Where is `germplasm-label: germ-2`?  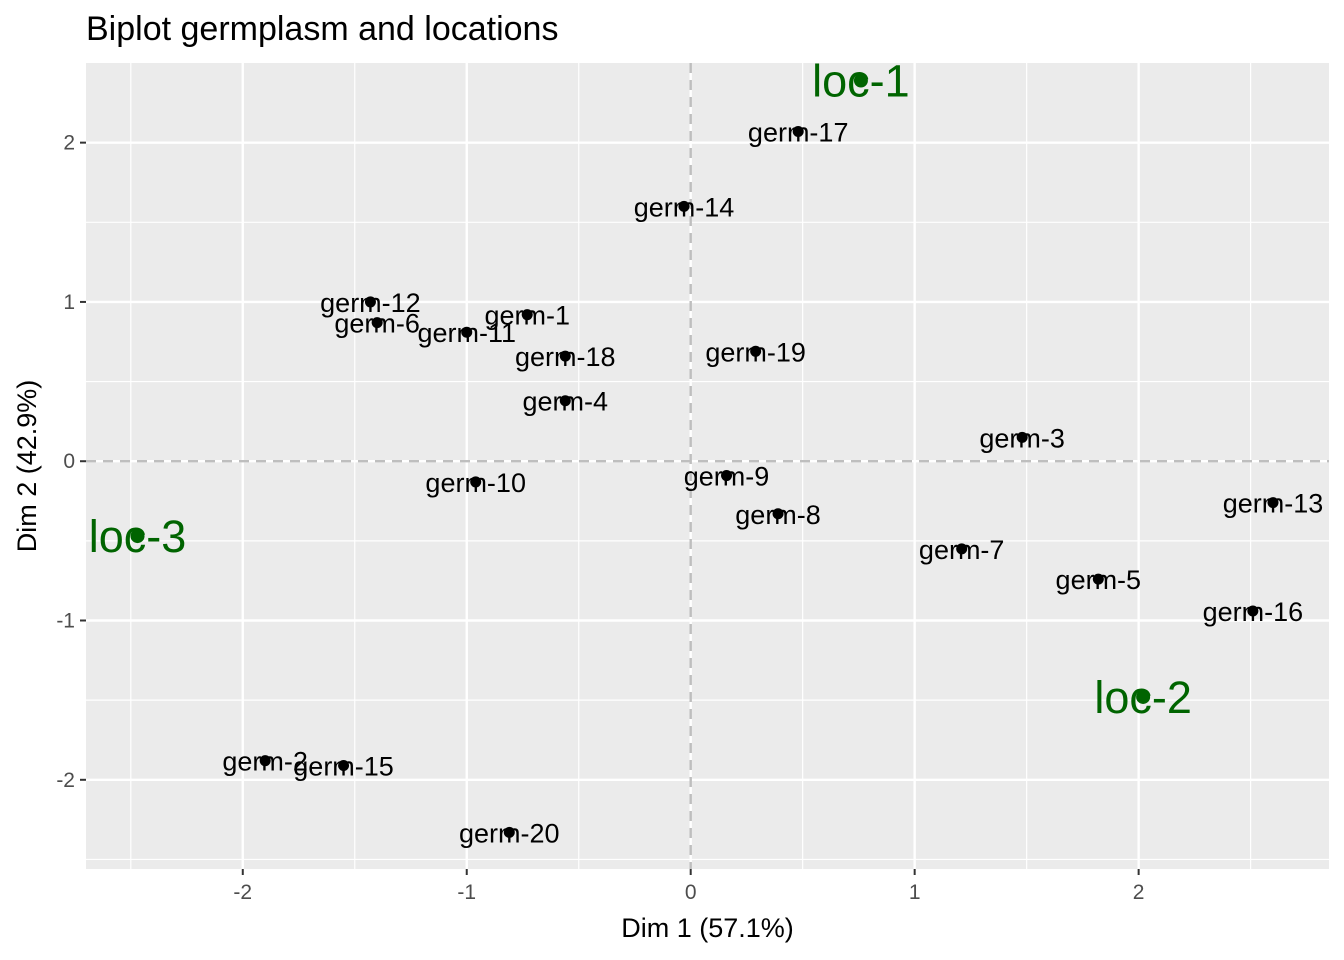
germplasm-label: germ-2 is located at coordinates (265, 762).